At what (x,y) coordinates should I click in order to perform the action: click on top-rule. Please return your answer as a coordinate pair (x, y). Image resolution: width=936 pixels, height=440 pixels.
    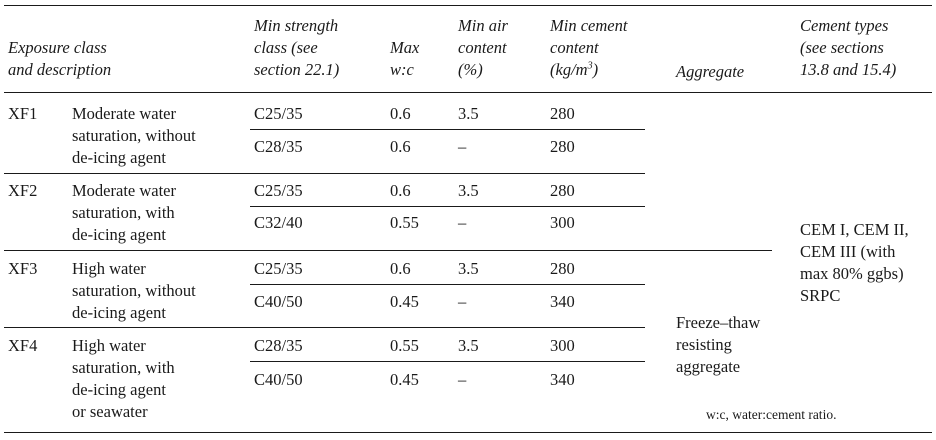
    Looking at the image, I should click on (468, 5).